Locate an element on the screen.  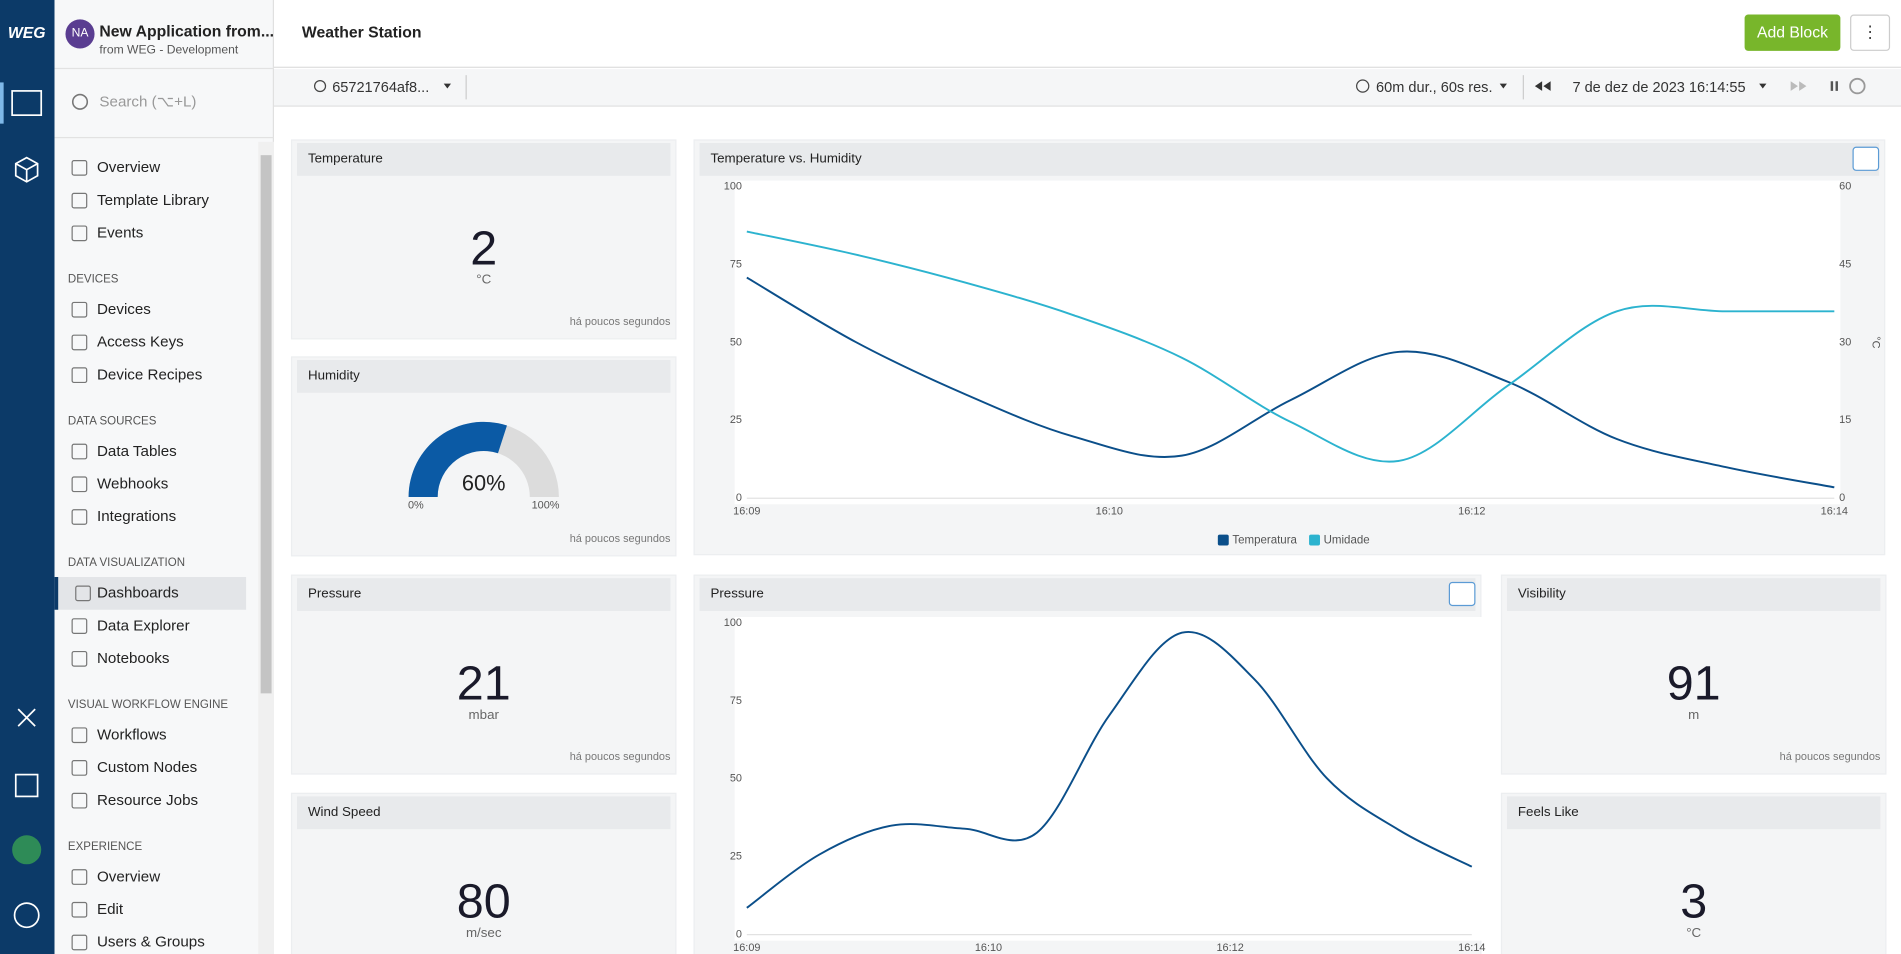
stat-unit: m is located at coordinates (1694, 715).